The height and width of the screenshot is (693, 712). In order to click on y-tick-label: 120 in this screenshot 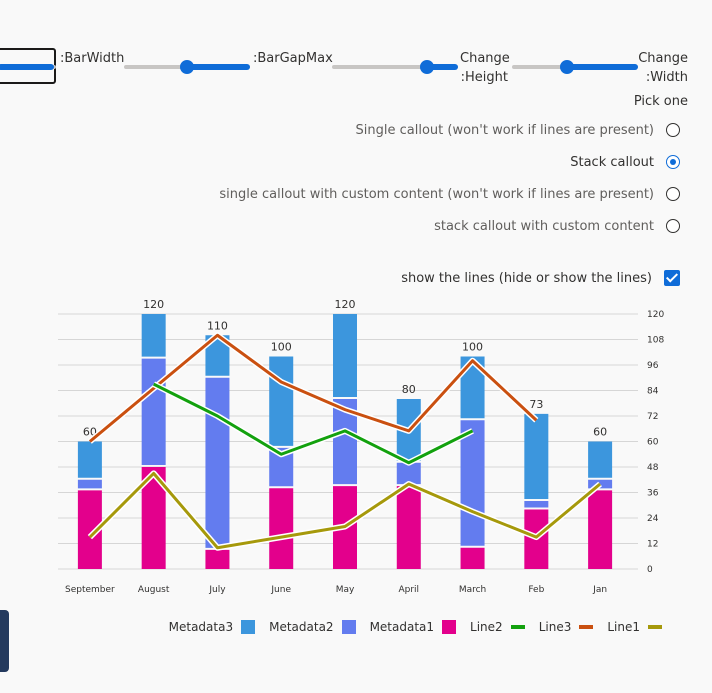, I will do `click(655, 315)`.